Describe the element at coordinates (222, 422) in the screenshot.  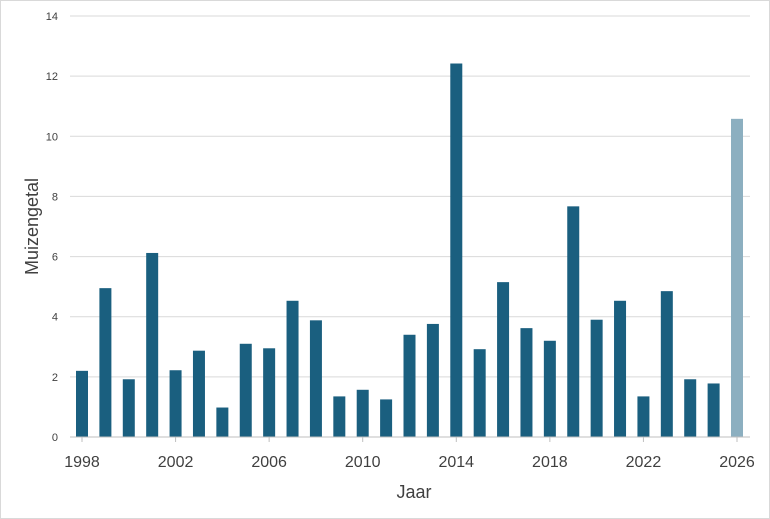
I see `bar-2004` at that location.